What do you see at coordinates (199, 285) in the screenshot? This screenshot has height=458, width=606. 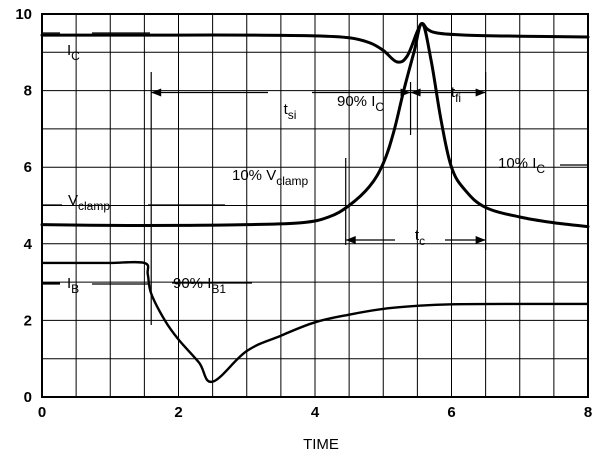 I see `pct90-ib1-label: 90% IB1` at bounding box center [199, 285].